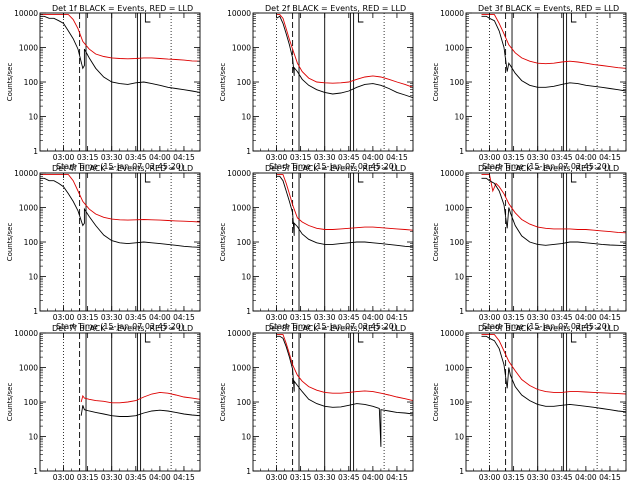 The width and height of the screenshot is (640, 480). What do you see at coordinates (122, 8) in the screenshot?
I see `chart-title: Det 1f BLACK = Events, RED = LLD` at bounding box center [122, 8].